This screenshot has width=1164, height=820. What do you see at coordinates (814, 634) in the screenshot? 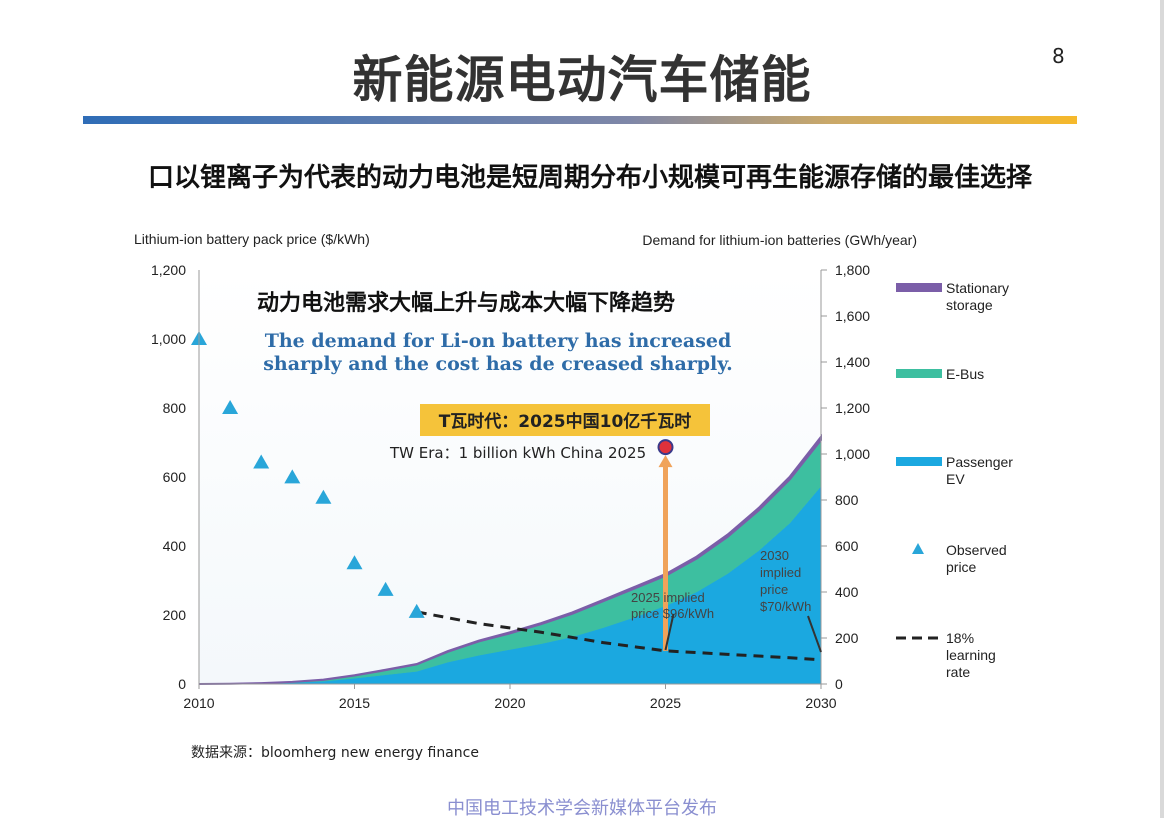
I see `implied-2030-pointer` at bounding box center [814, 634].